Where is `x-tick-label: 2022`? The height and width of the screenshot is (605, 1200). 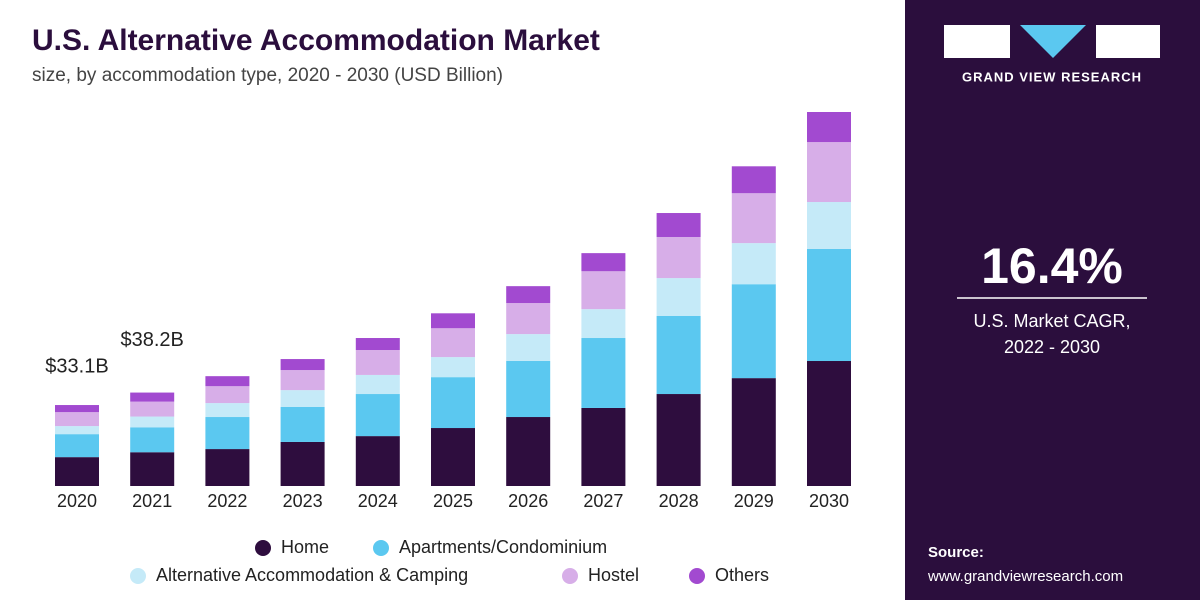
x-tick-label: 2022 is located at coordinates (227, 501).